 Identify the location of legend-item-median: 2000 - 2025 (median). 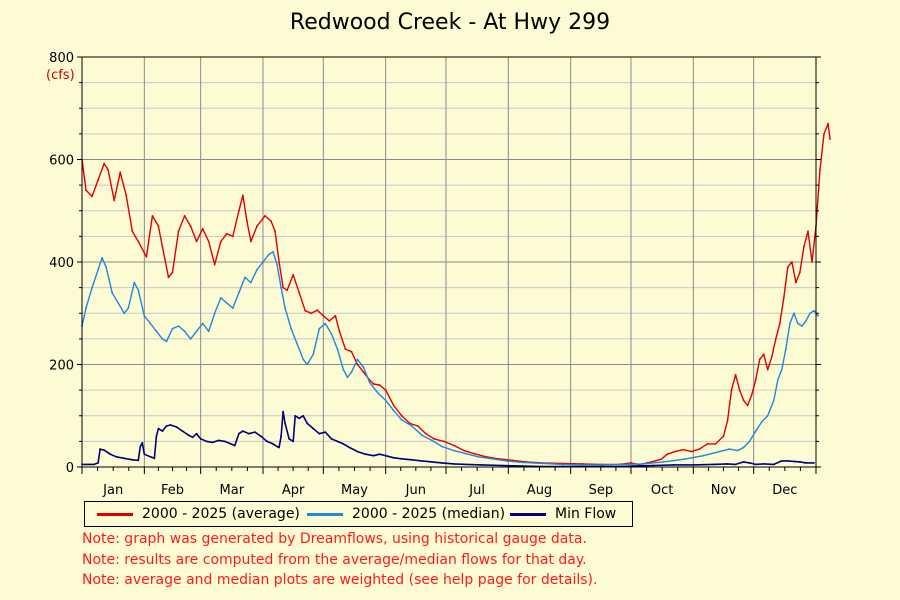
(406, 514).